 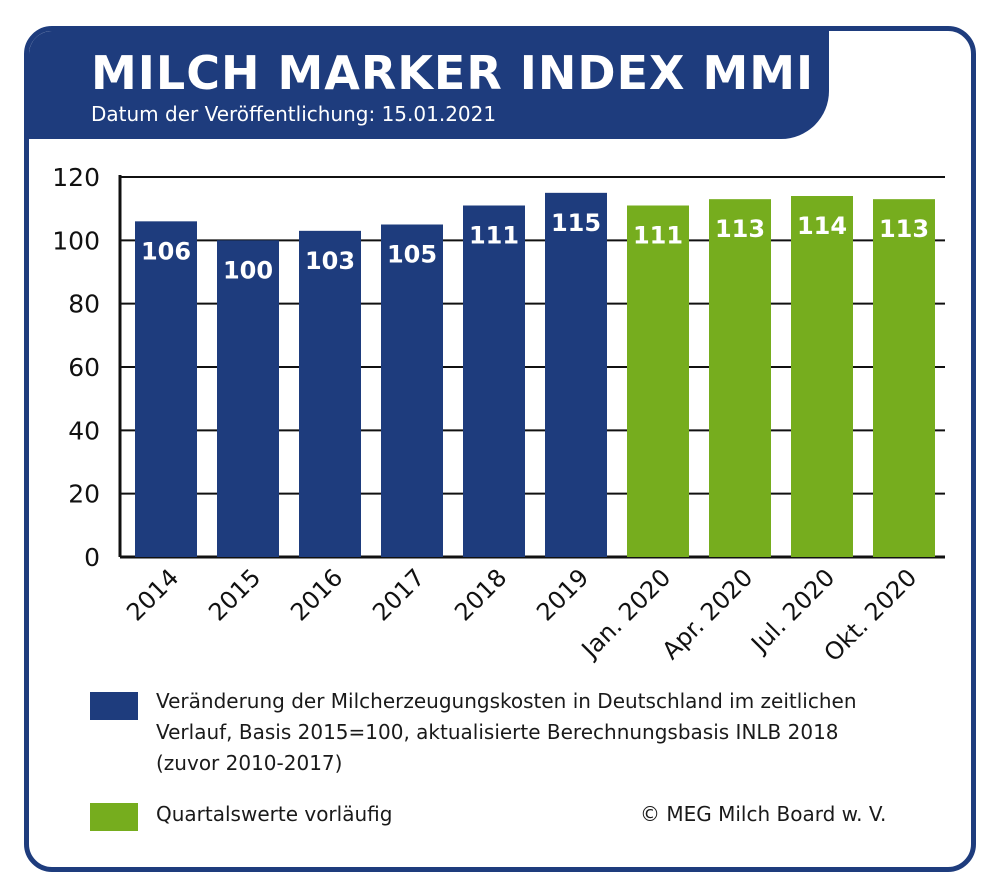 What do you see at coordinates (763, 814) in the screenshot?
I see `copyright: © MEG Milch Board w. V.` at bounding box center [763, 814].